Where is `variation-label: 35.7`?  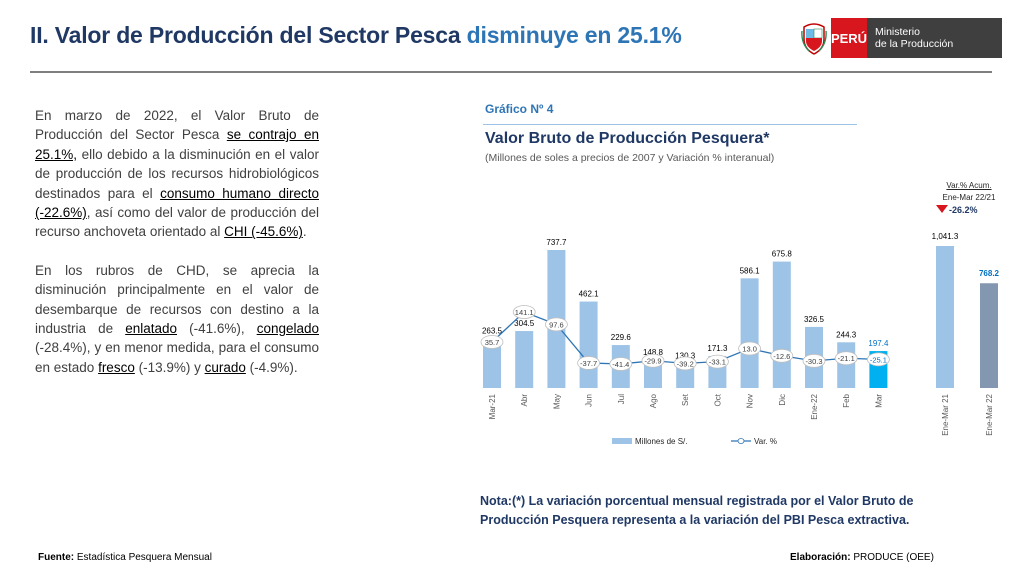 variation-label: 35.7 is located at coordinates (492, 342).